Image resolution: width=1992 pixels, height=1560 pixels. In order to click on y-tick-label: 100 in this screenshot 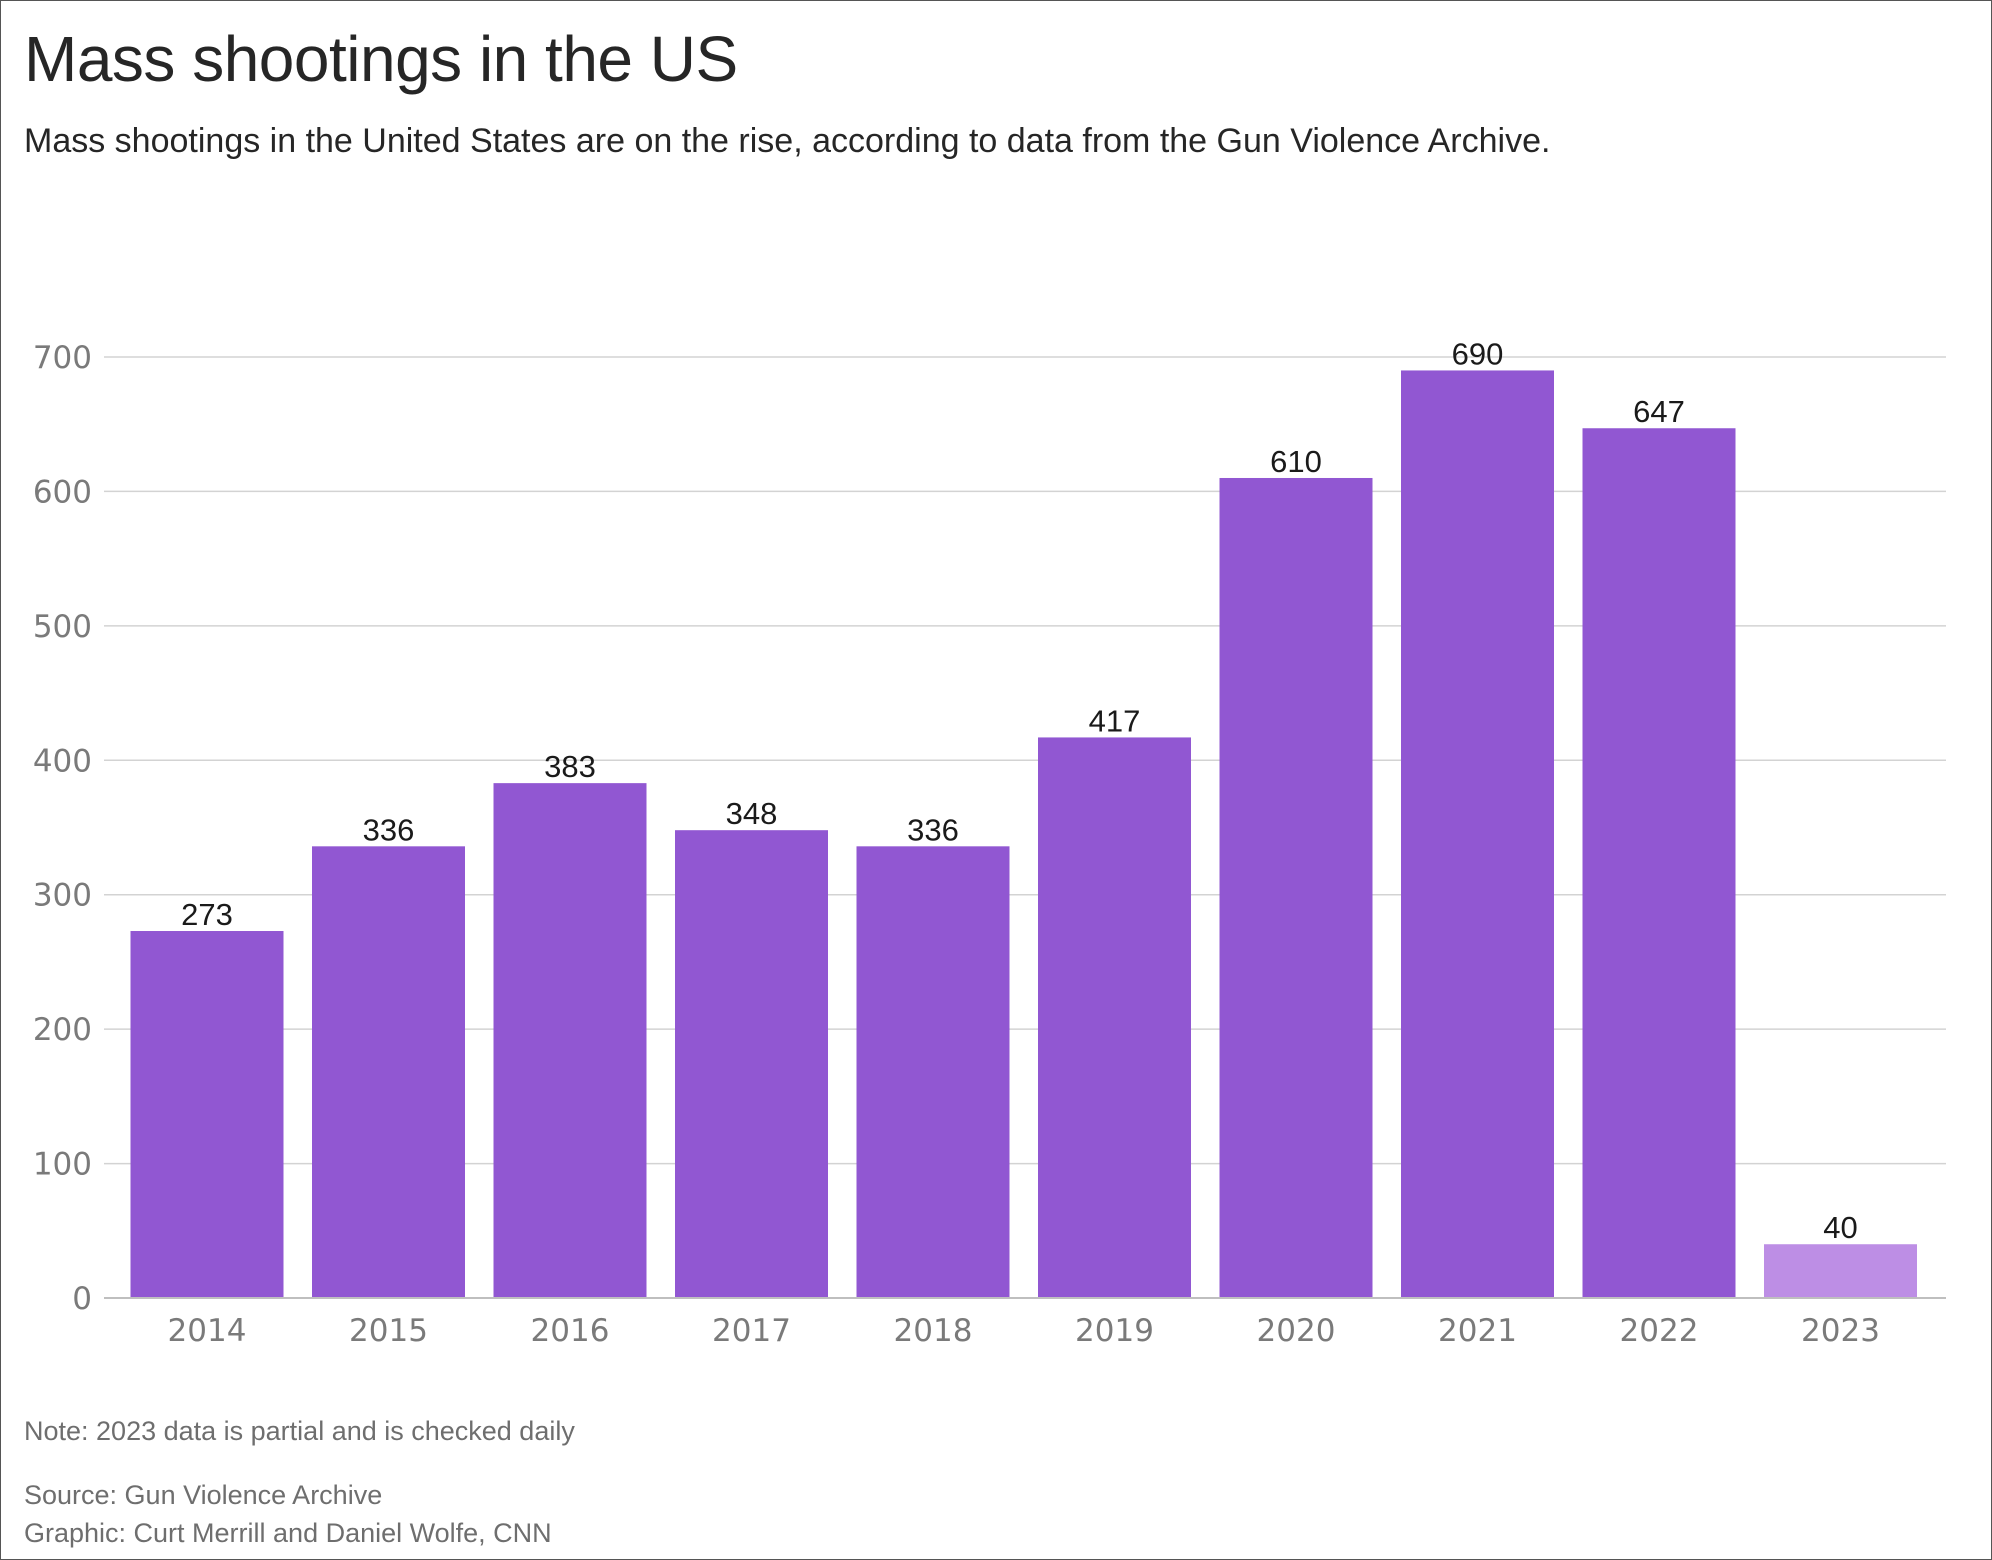, I will do `click(62, 1165)`.